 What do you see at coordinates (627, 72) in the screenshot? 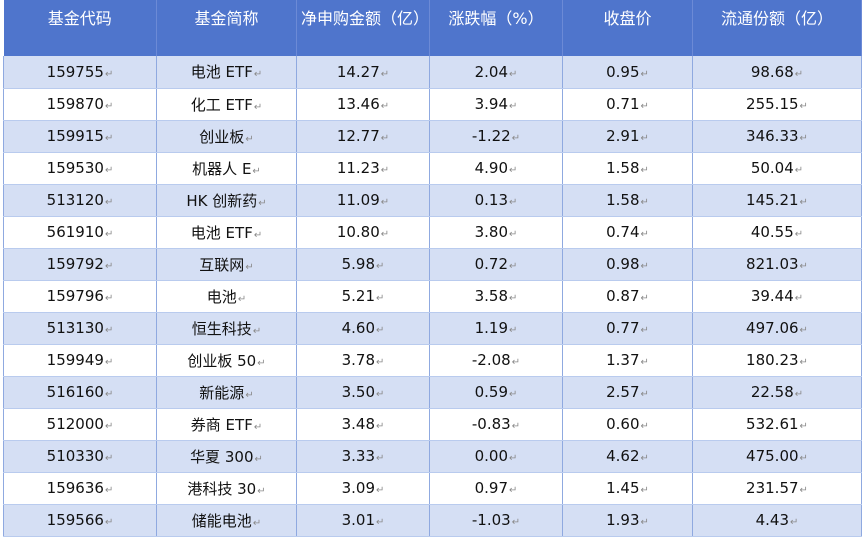
I see `cell-close-price: 0.95↵` at bounding box center [627, 72].